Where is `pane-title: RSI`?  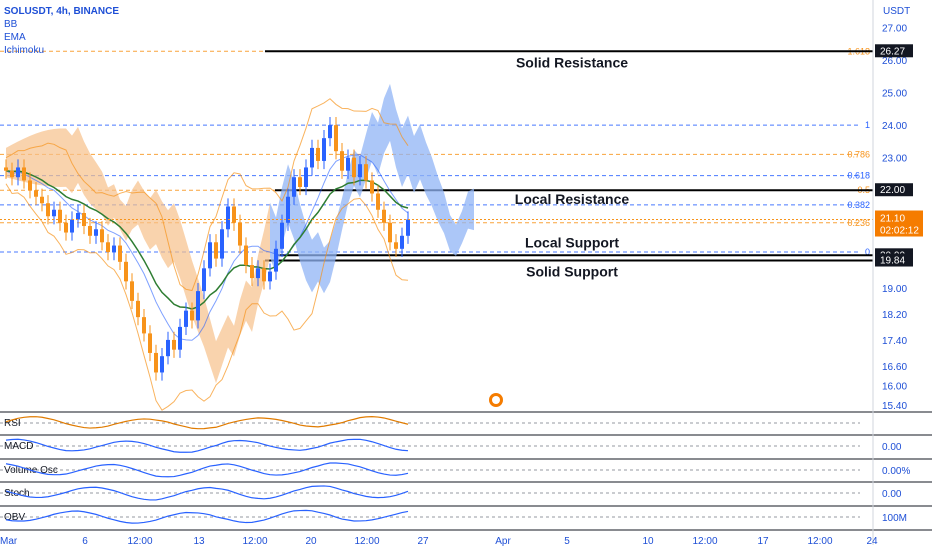 pane-title: RSI is located at coordinates (12, 423).